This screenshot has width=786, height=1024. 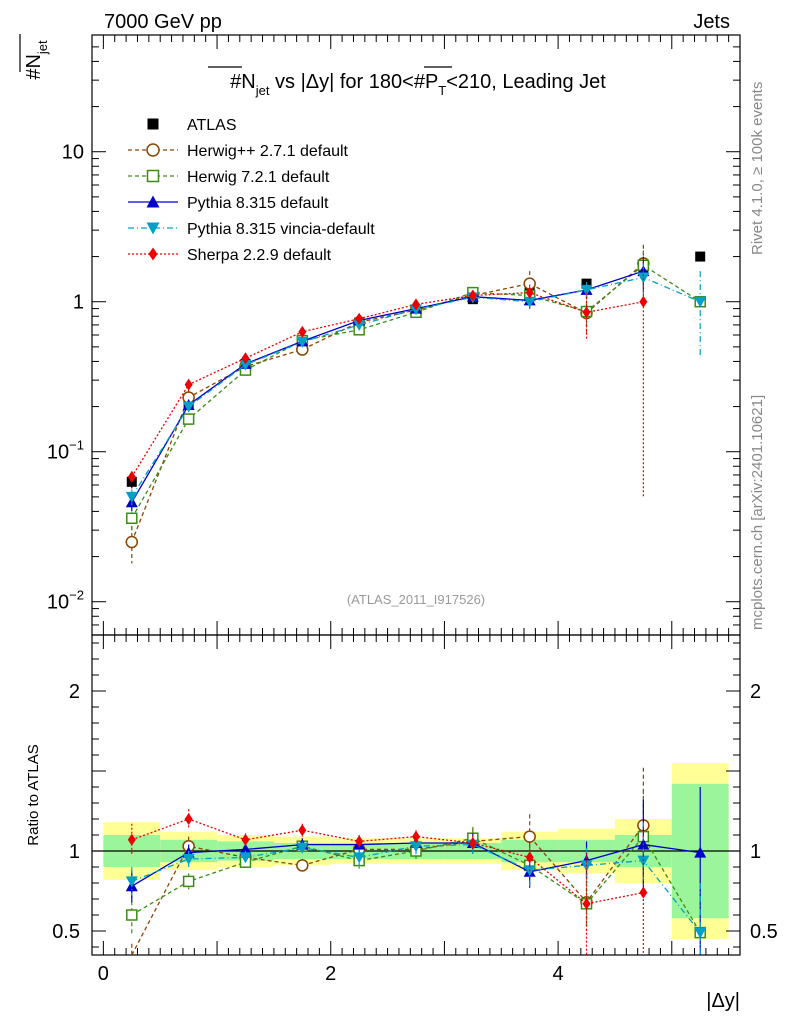 What do you see at coordinates (259, 255) in the screenshot?
I see `legend-label: Sherpa 2.2.9 default` at bounding box center [259, 255].